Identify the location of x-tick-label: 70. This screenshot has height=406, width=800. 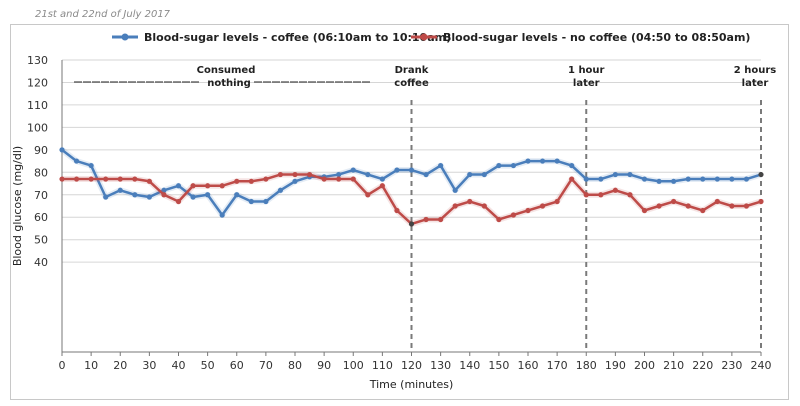
(266, 365).